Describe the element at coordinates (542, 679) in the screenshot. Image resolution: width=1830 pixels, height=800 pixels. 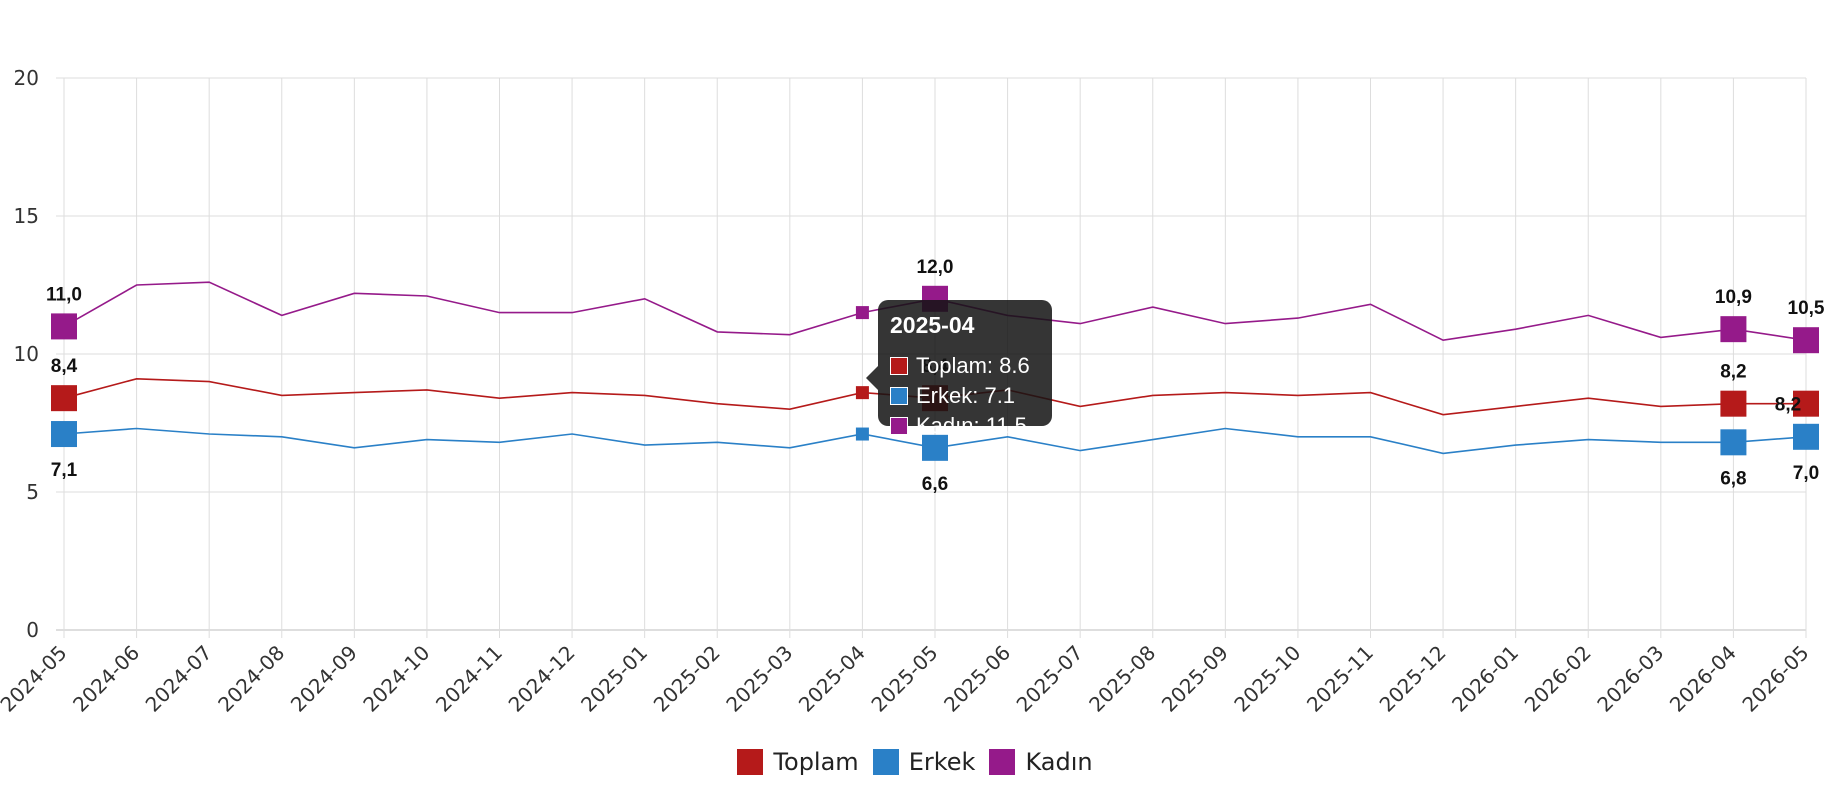
I see `x-tick-label: 2024-12` at that location.